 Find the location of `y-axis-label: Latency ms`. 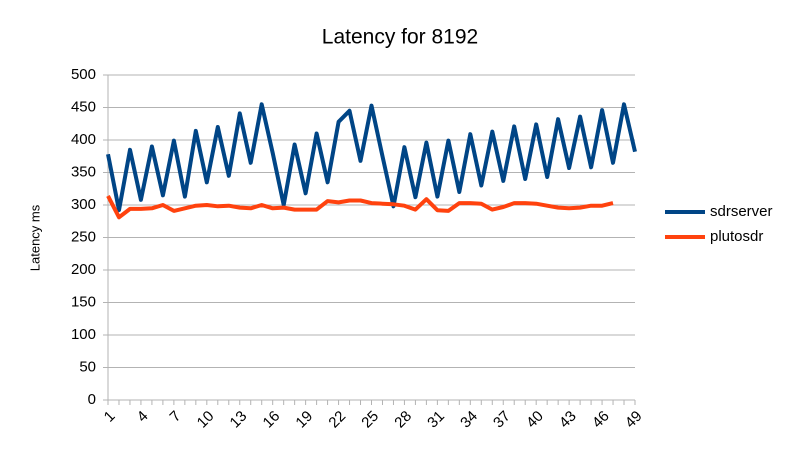

y-axis-label: Latency ms is located at coordinates (34, 237).